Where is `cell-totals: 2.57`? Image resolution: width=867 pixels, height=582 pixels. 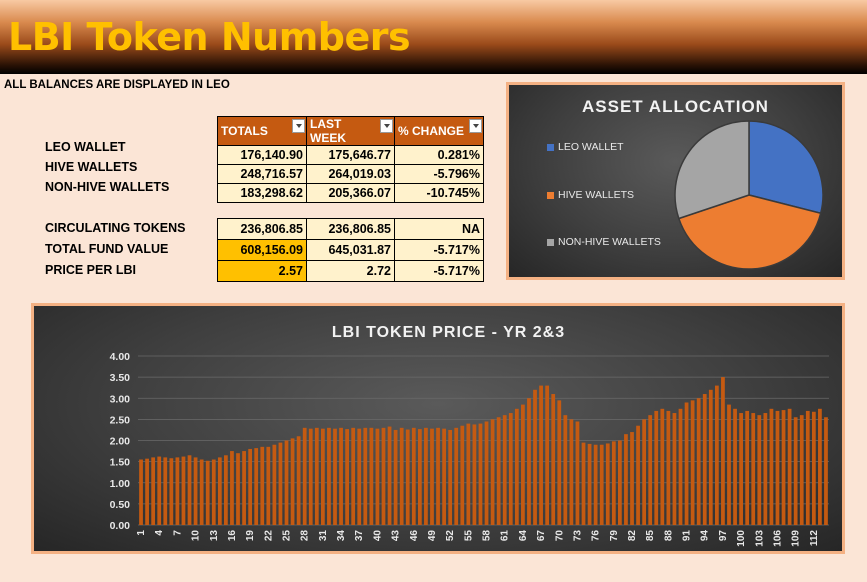
cell-totals: 2.57 is located at coordinates (262, 271).